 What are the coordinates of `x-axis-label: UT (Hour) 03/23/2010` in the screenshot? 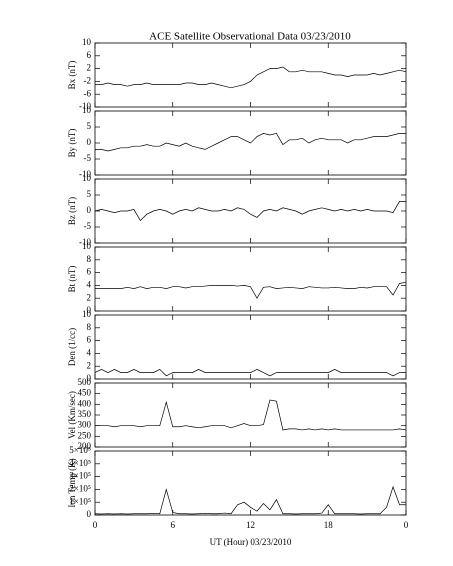 It's located at (251, 542).